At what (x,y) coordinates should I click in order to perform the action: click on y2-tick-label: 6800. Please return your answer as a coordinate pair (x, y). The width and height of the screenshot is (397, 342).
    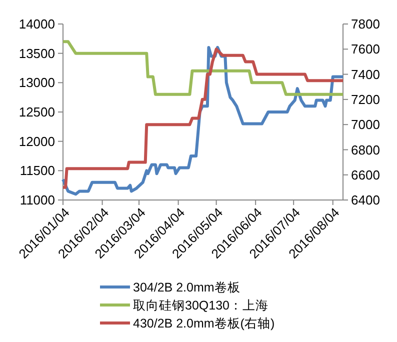
    Looking at the image, I should click on (365, 150).